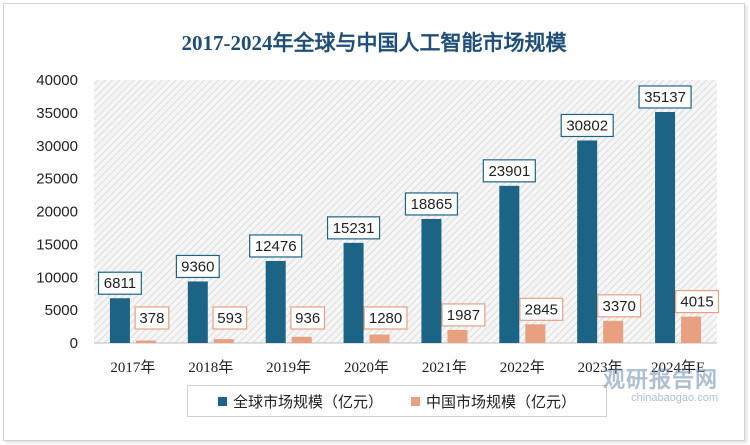 The height and width of the screenshot is (445, 750). I want to click on legend-swatch-china, so click(415, 401).